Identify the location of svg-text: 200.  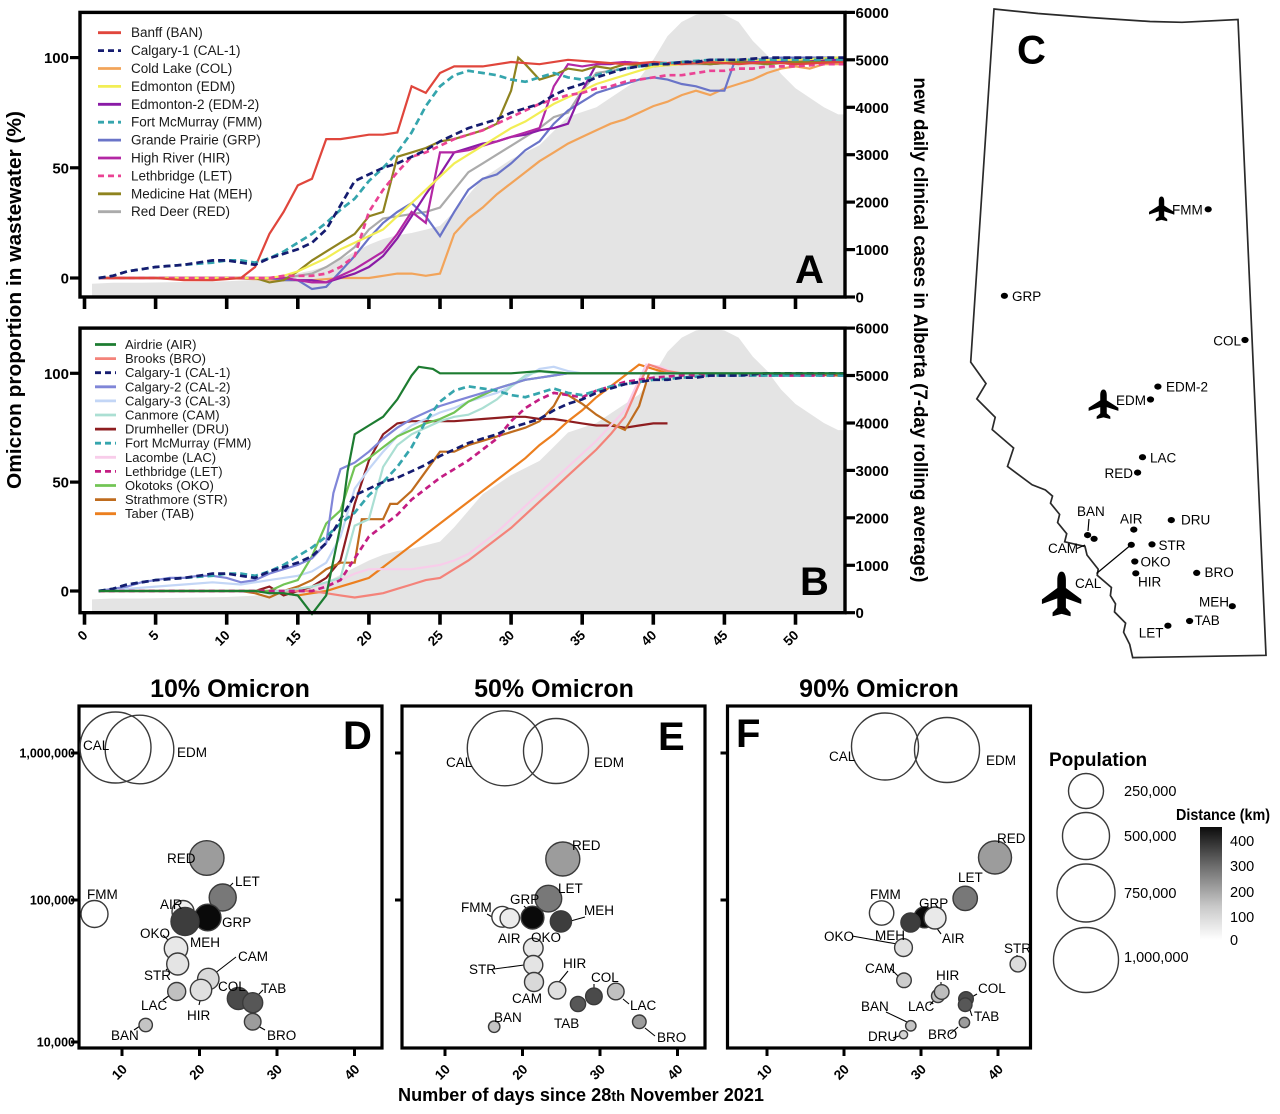
(1242, 893).